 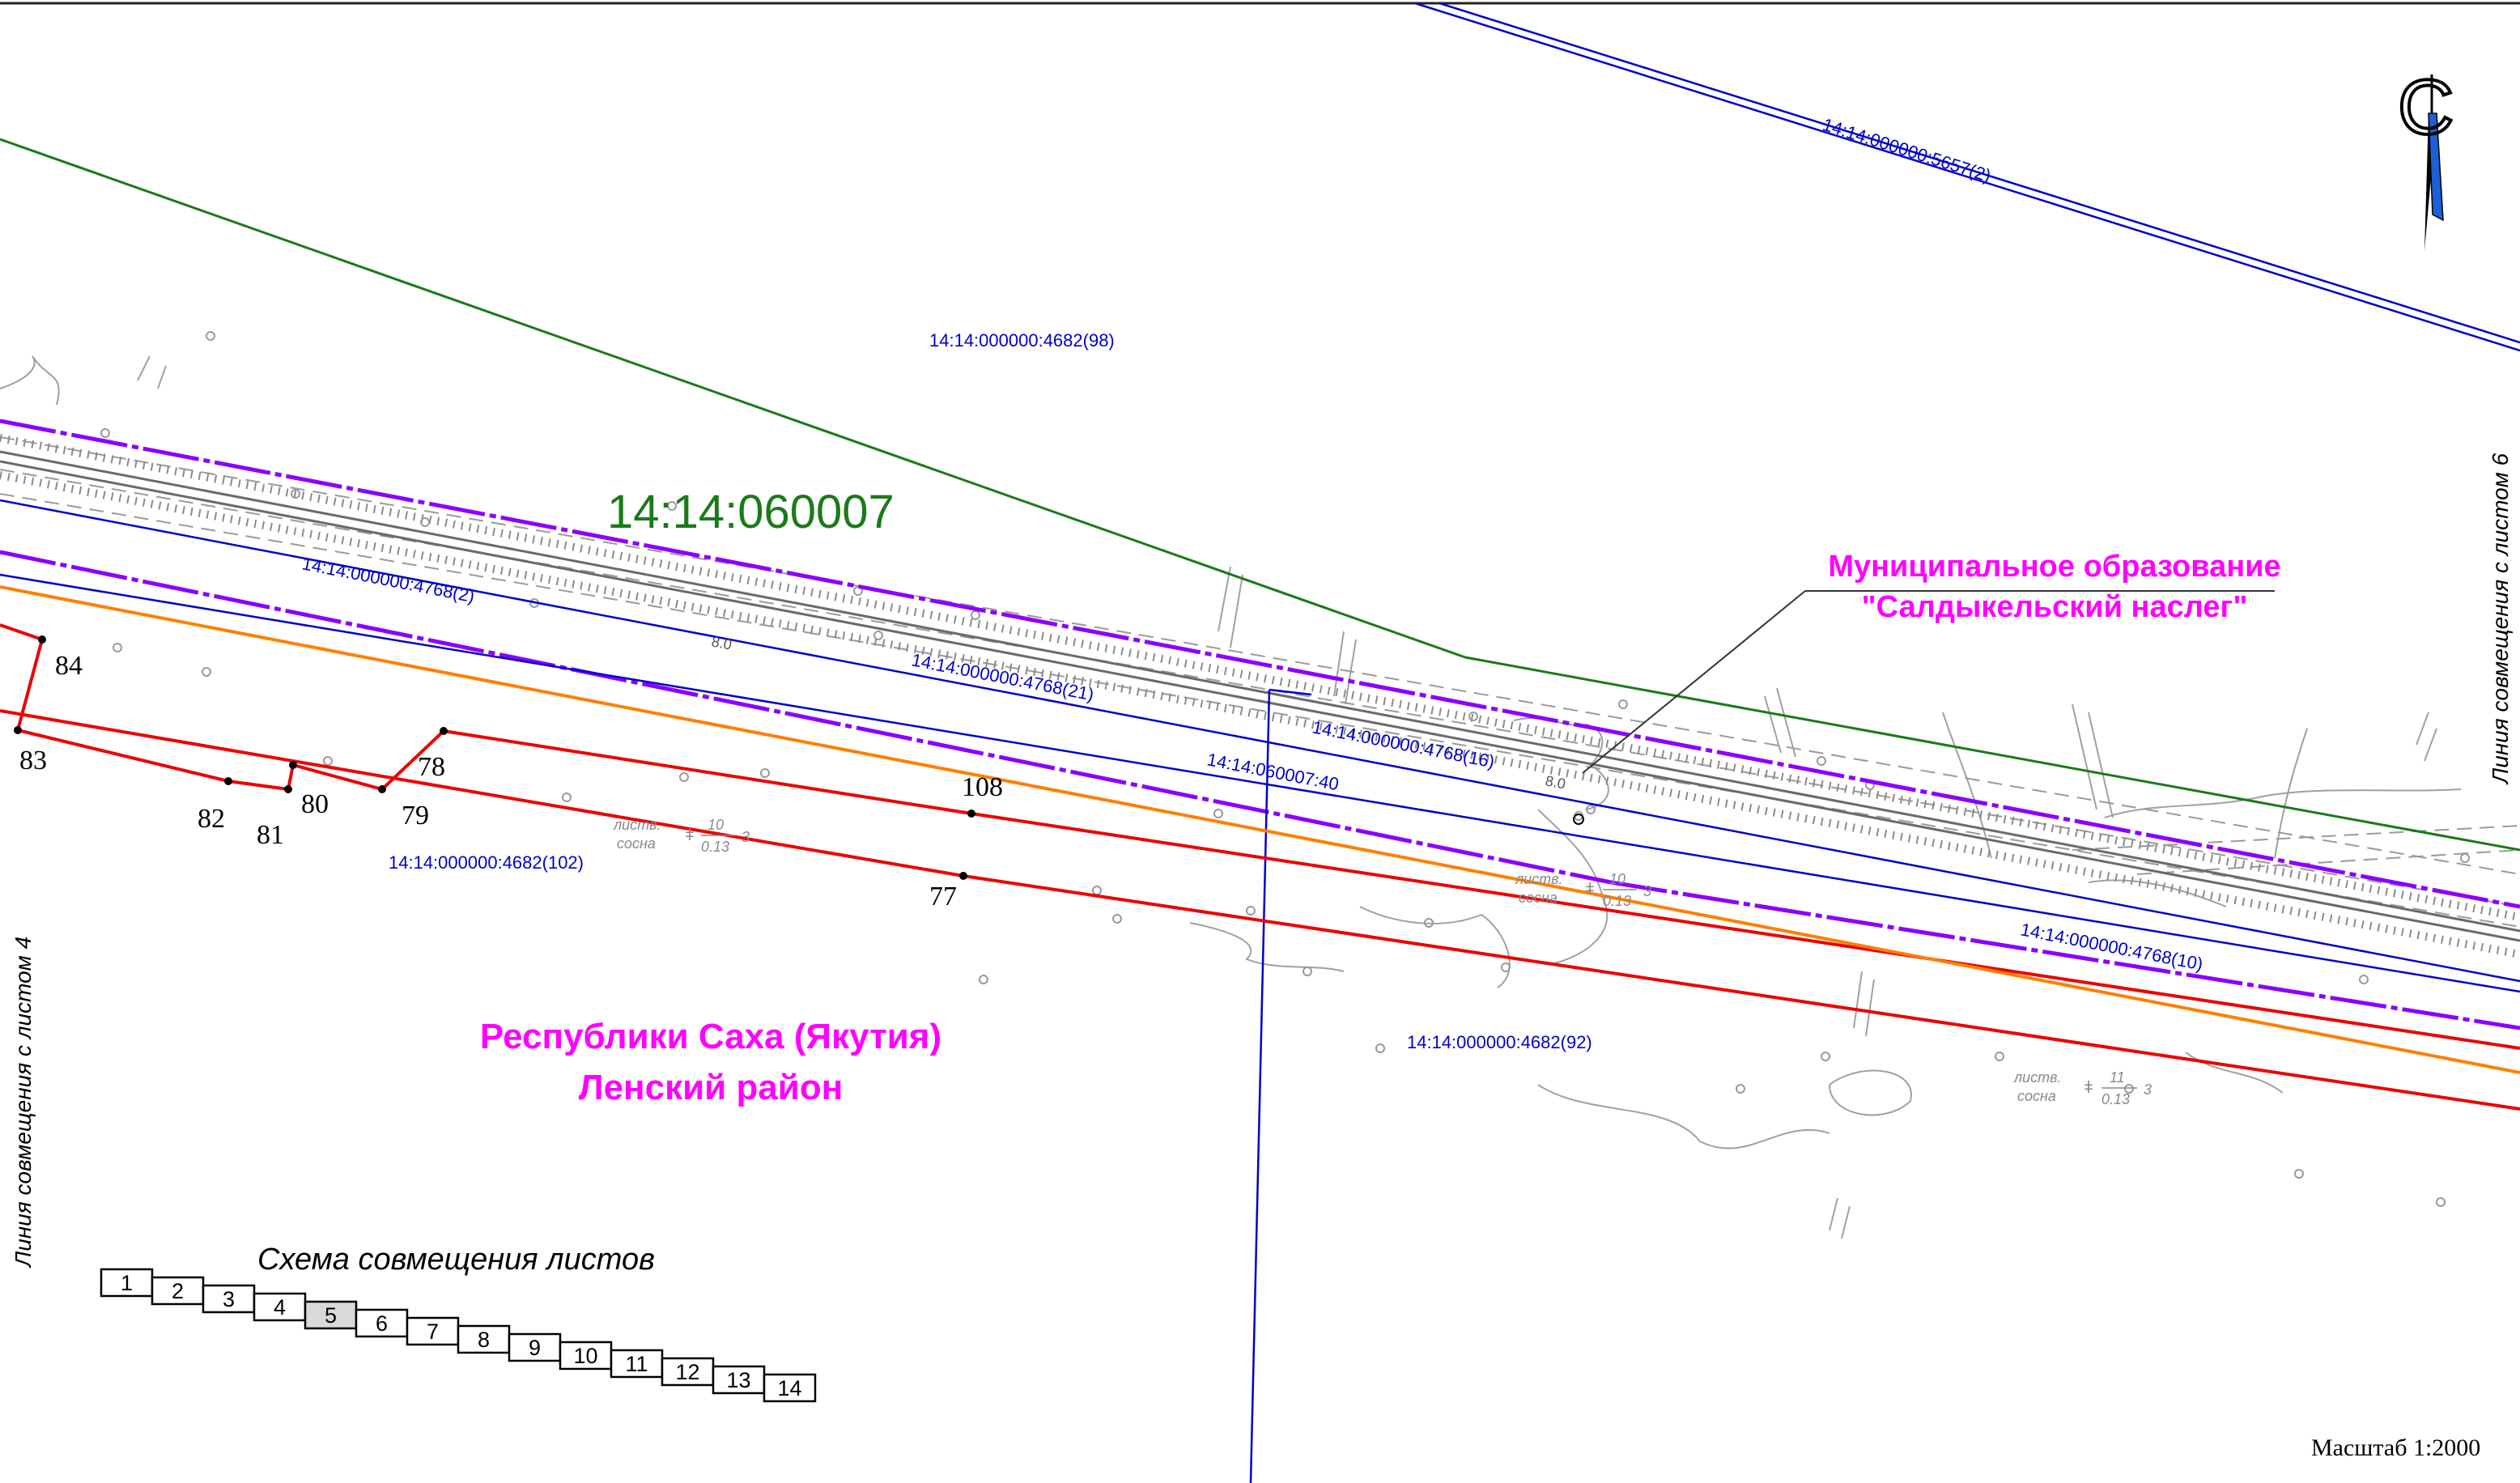 I want to click on parcel-label-4768-16: 14:14:000000:4768(16), so click(x=1403, y=743).